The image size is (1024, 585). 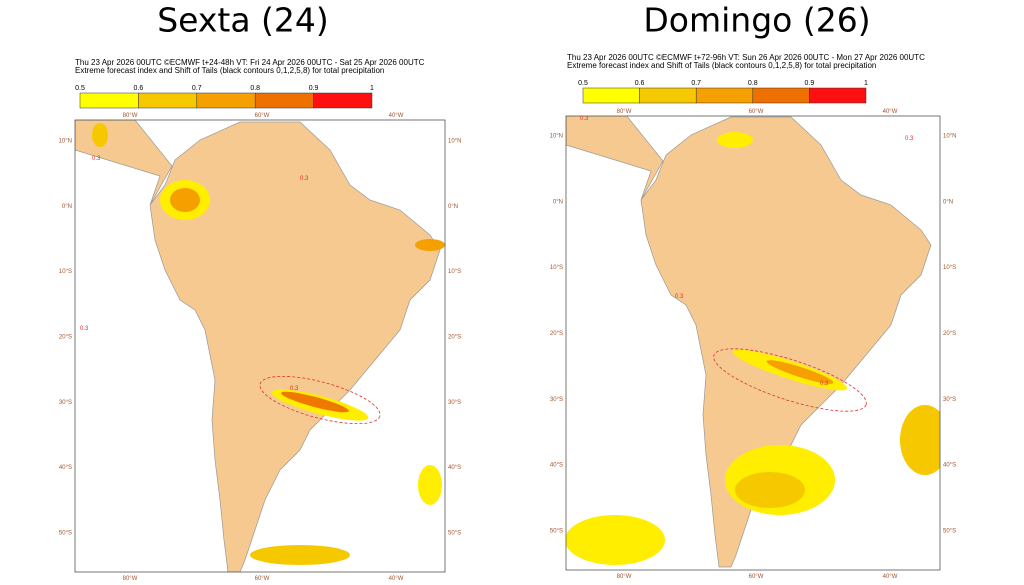 What do you see at coordinates (756, 20) in the screenshot?
I see `panel-title: Domingo (26)` at bounding box center [756, 20].